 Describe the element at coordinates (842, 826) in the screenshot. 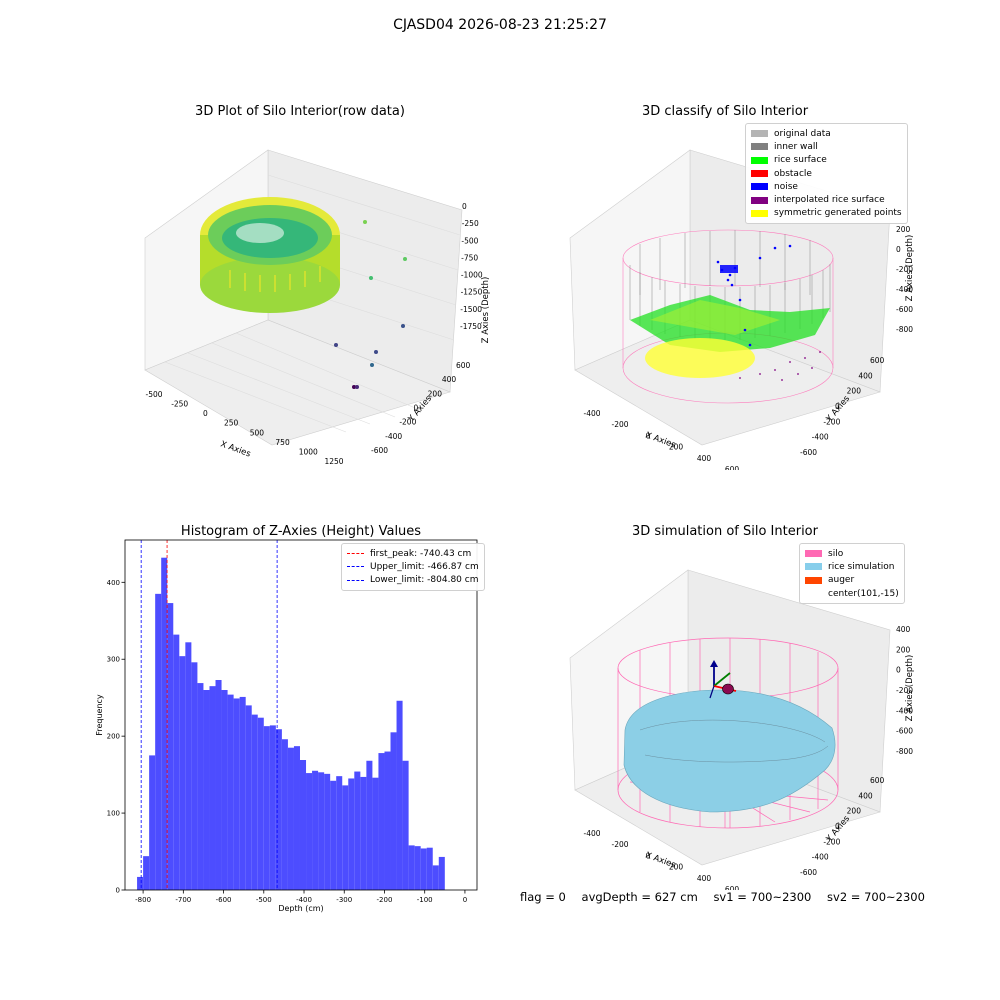

I see `panel4-y-ticks: 600 400 200 0 -200 -400 -600` at that location.